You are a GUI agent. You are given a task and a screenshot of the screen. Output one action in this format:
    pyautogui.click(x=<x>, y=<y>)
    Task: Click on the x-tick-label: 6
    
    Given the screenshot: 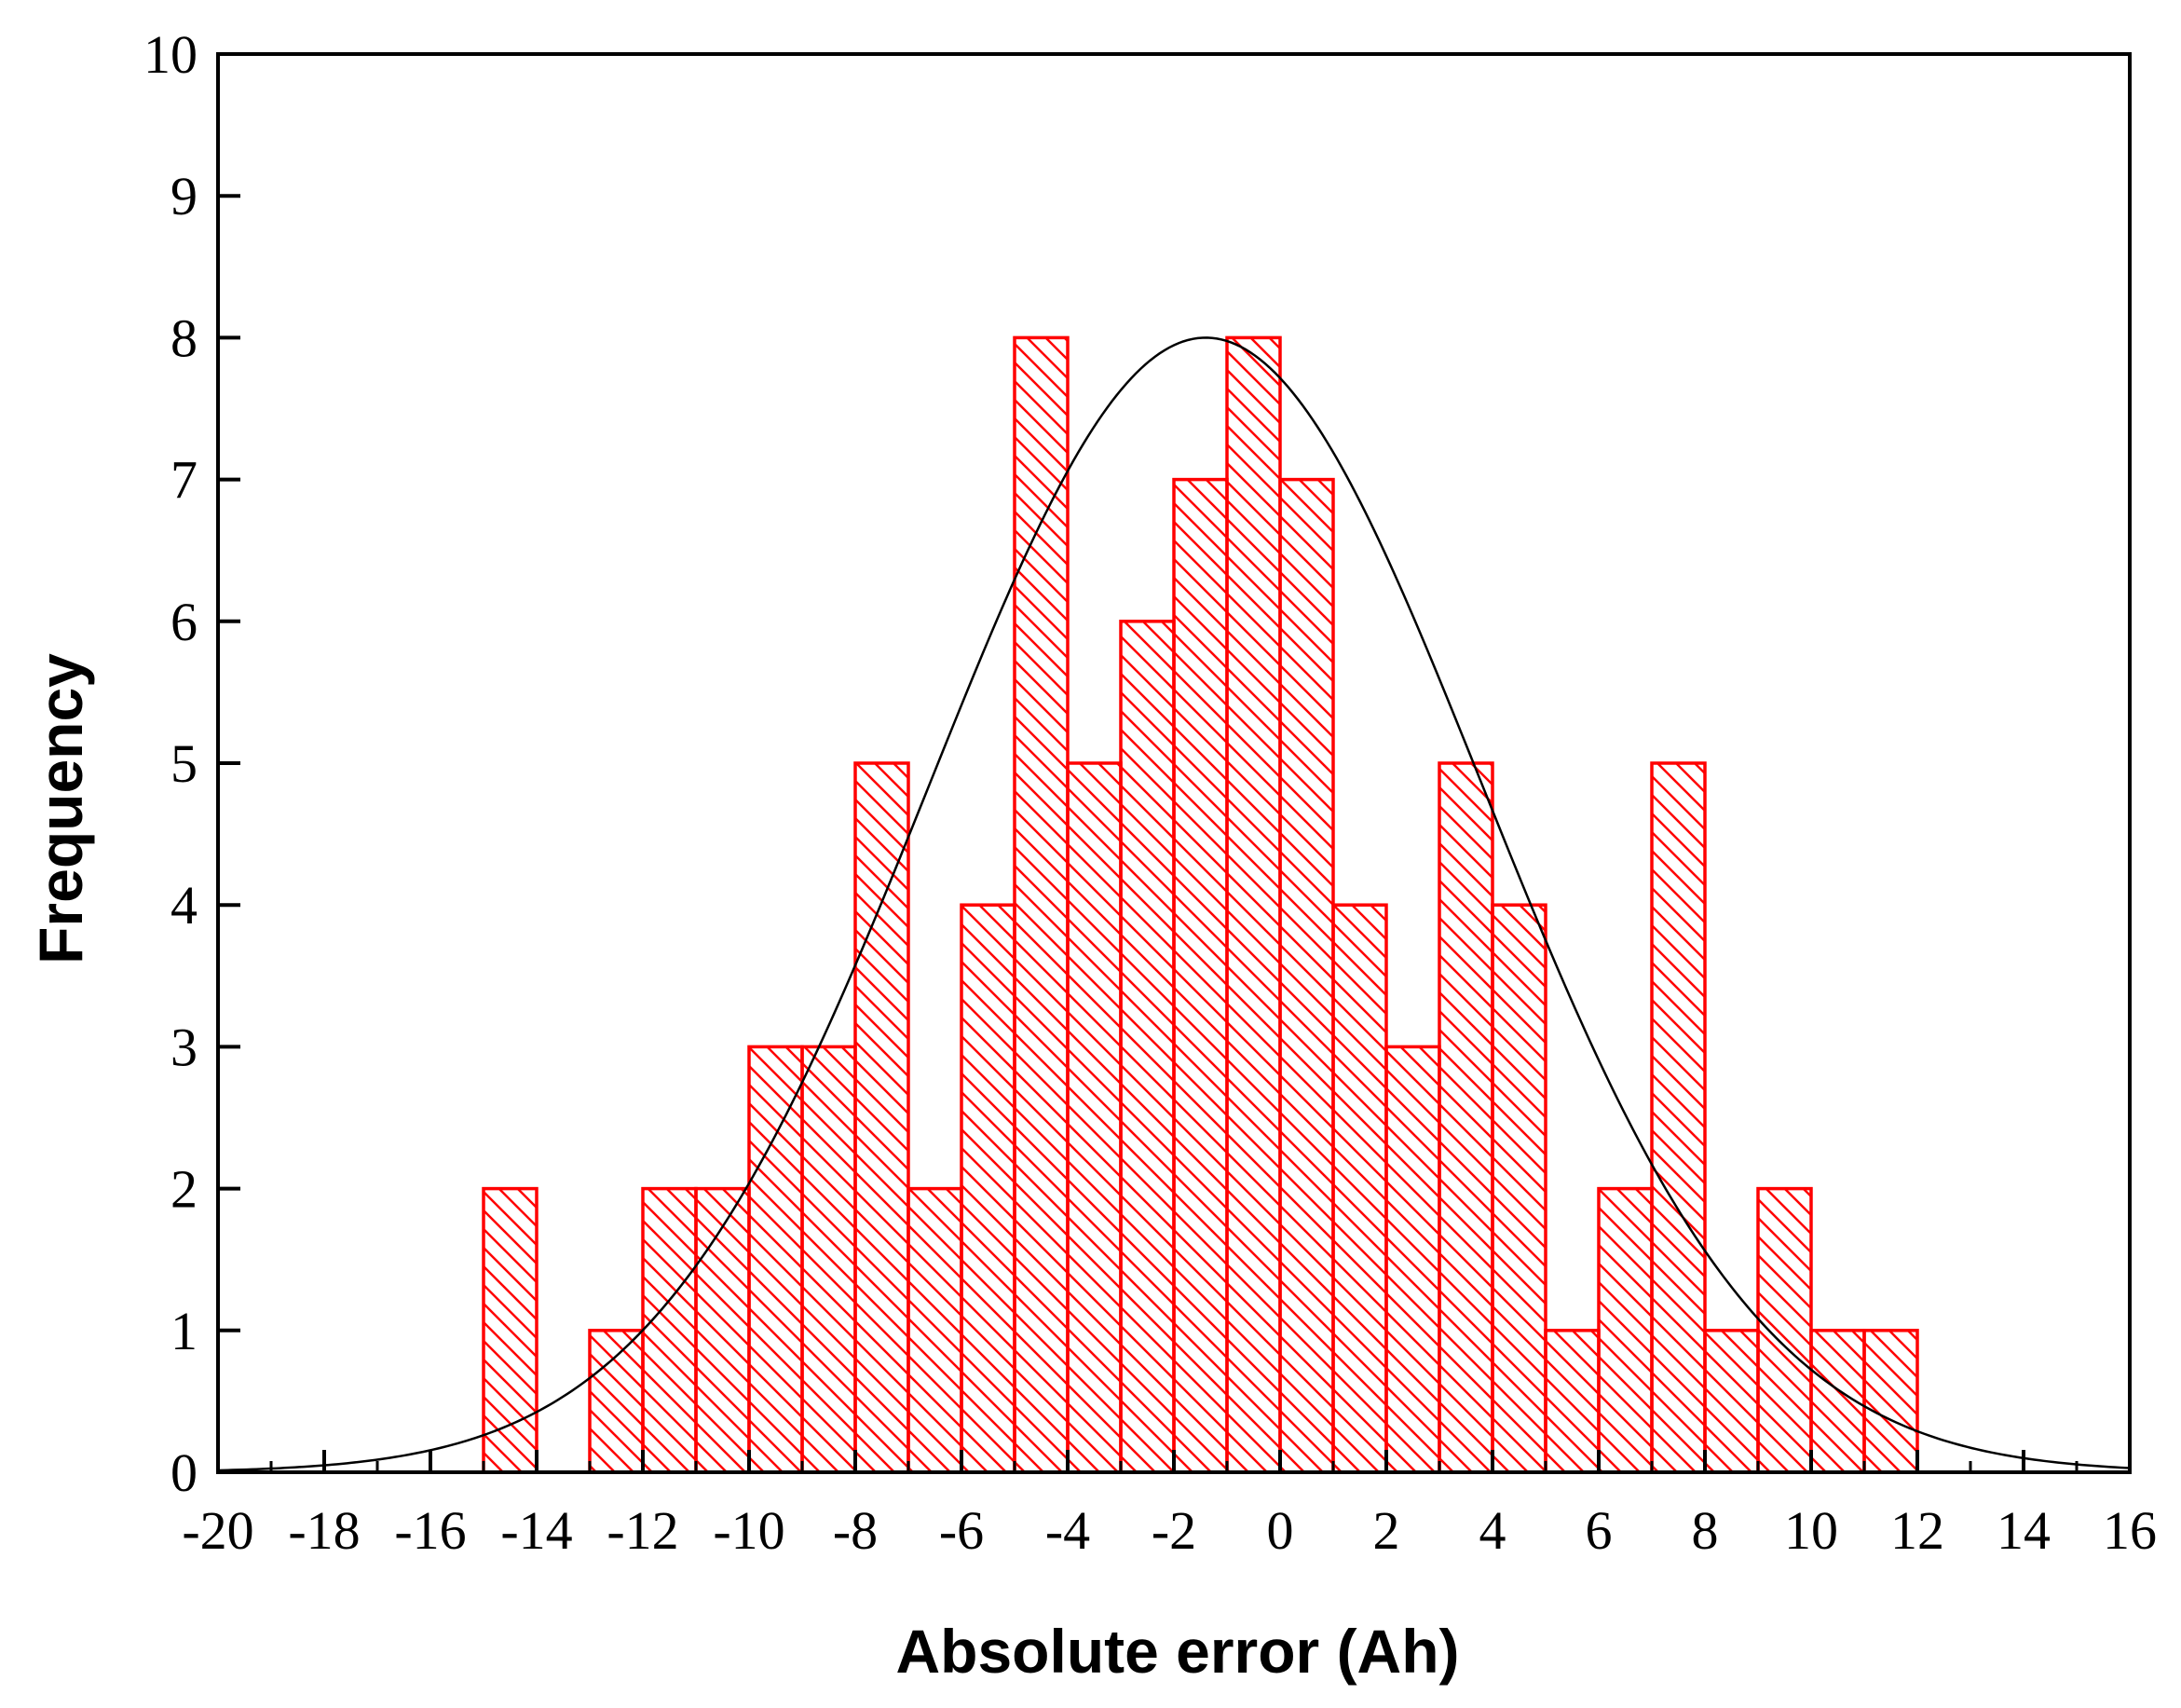 What is the action you would take?
    pyautogui.click(x=1599, y=1530)
    